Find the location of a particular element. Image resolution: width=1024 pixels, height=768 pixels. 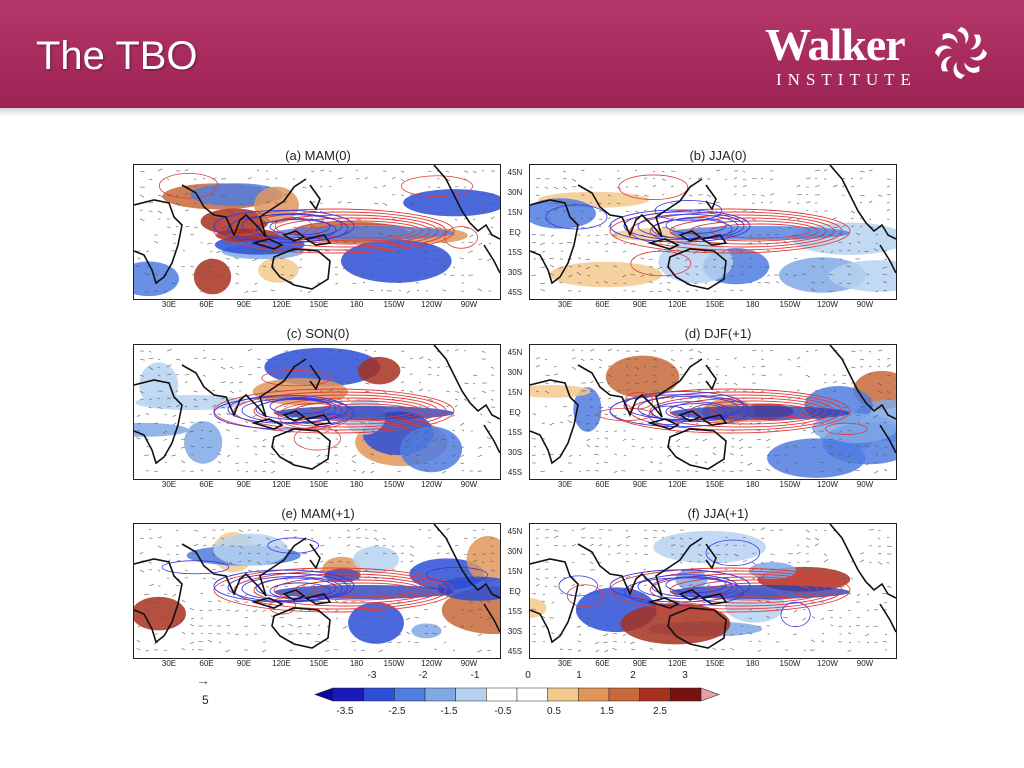

logo-wordmark: Walker is located at coordinates (835, 44).